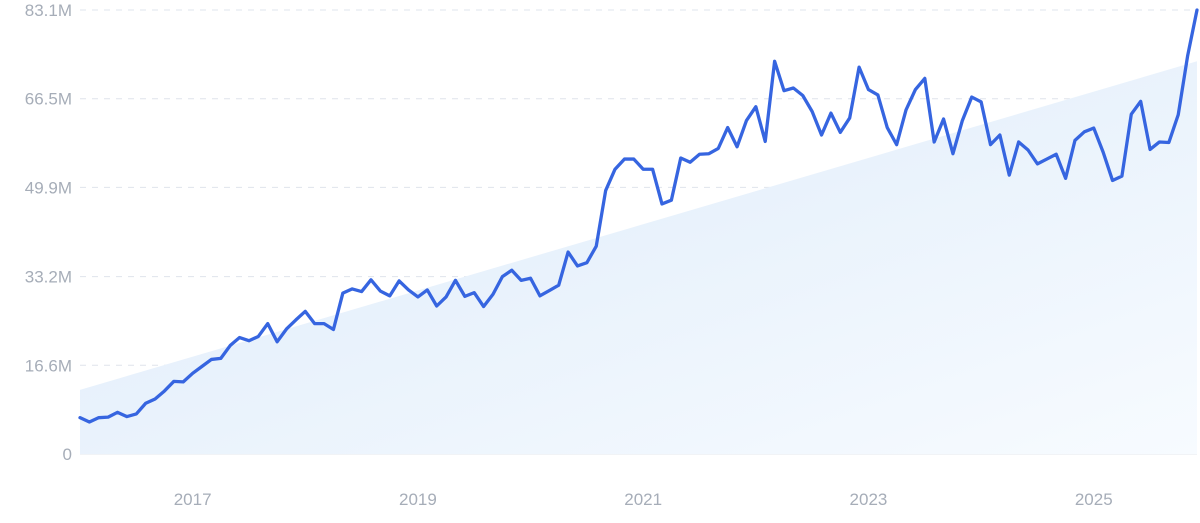 This screenshot has height=523, width=1200. I want to click on x-tick-label: 2019, so click(418, 499).